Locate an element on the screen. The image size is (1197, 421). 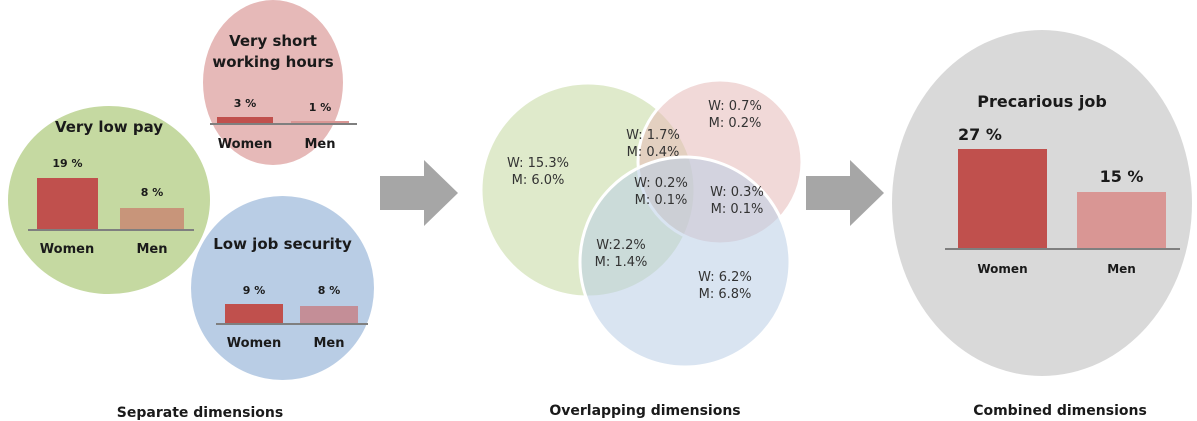
low-pay-women-bar is located at coordinates (67, 203).